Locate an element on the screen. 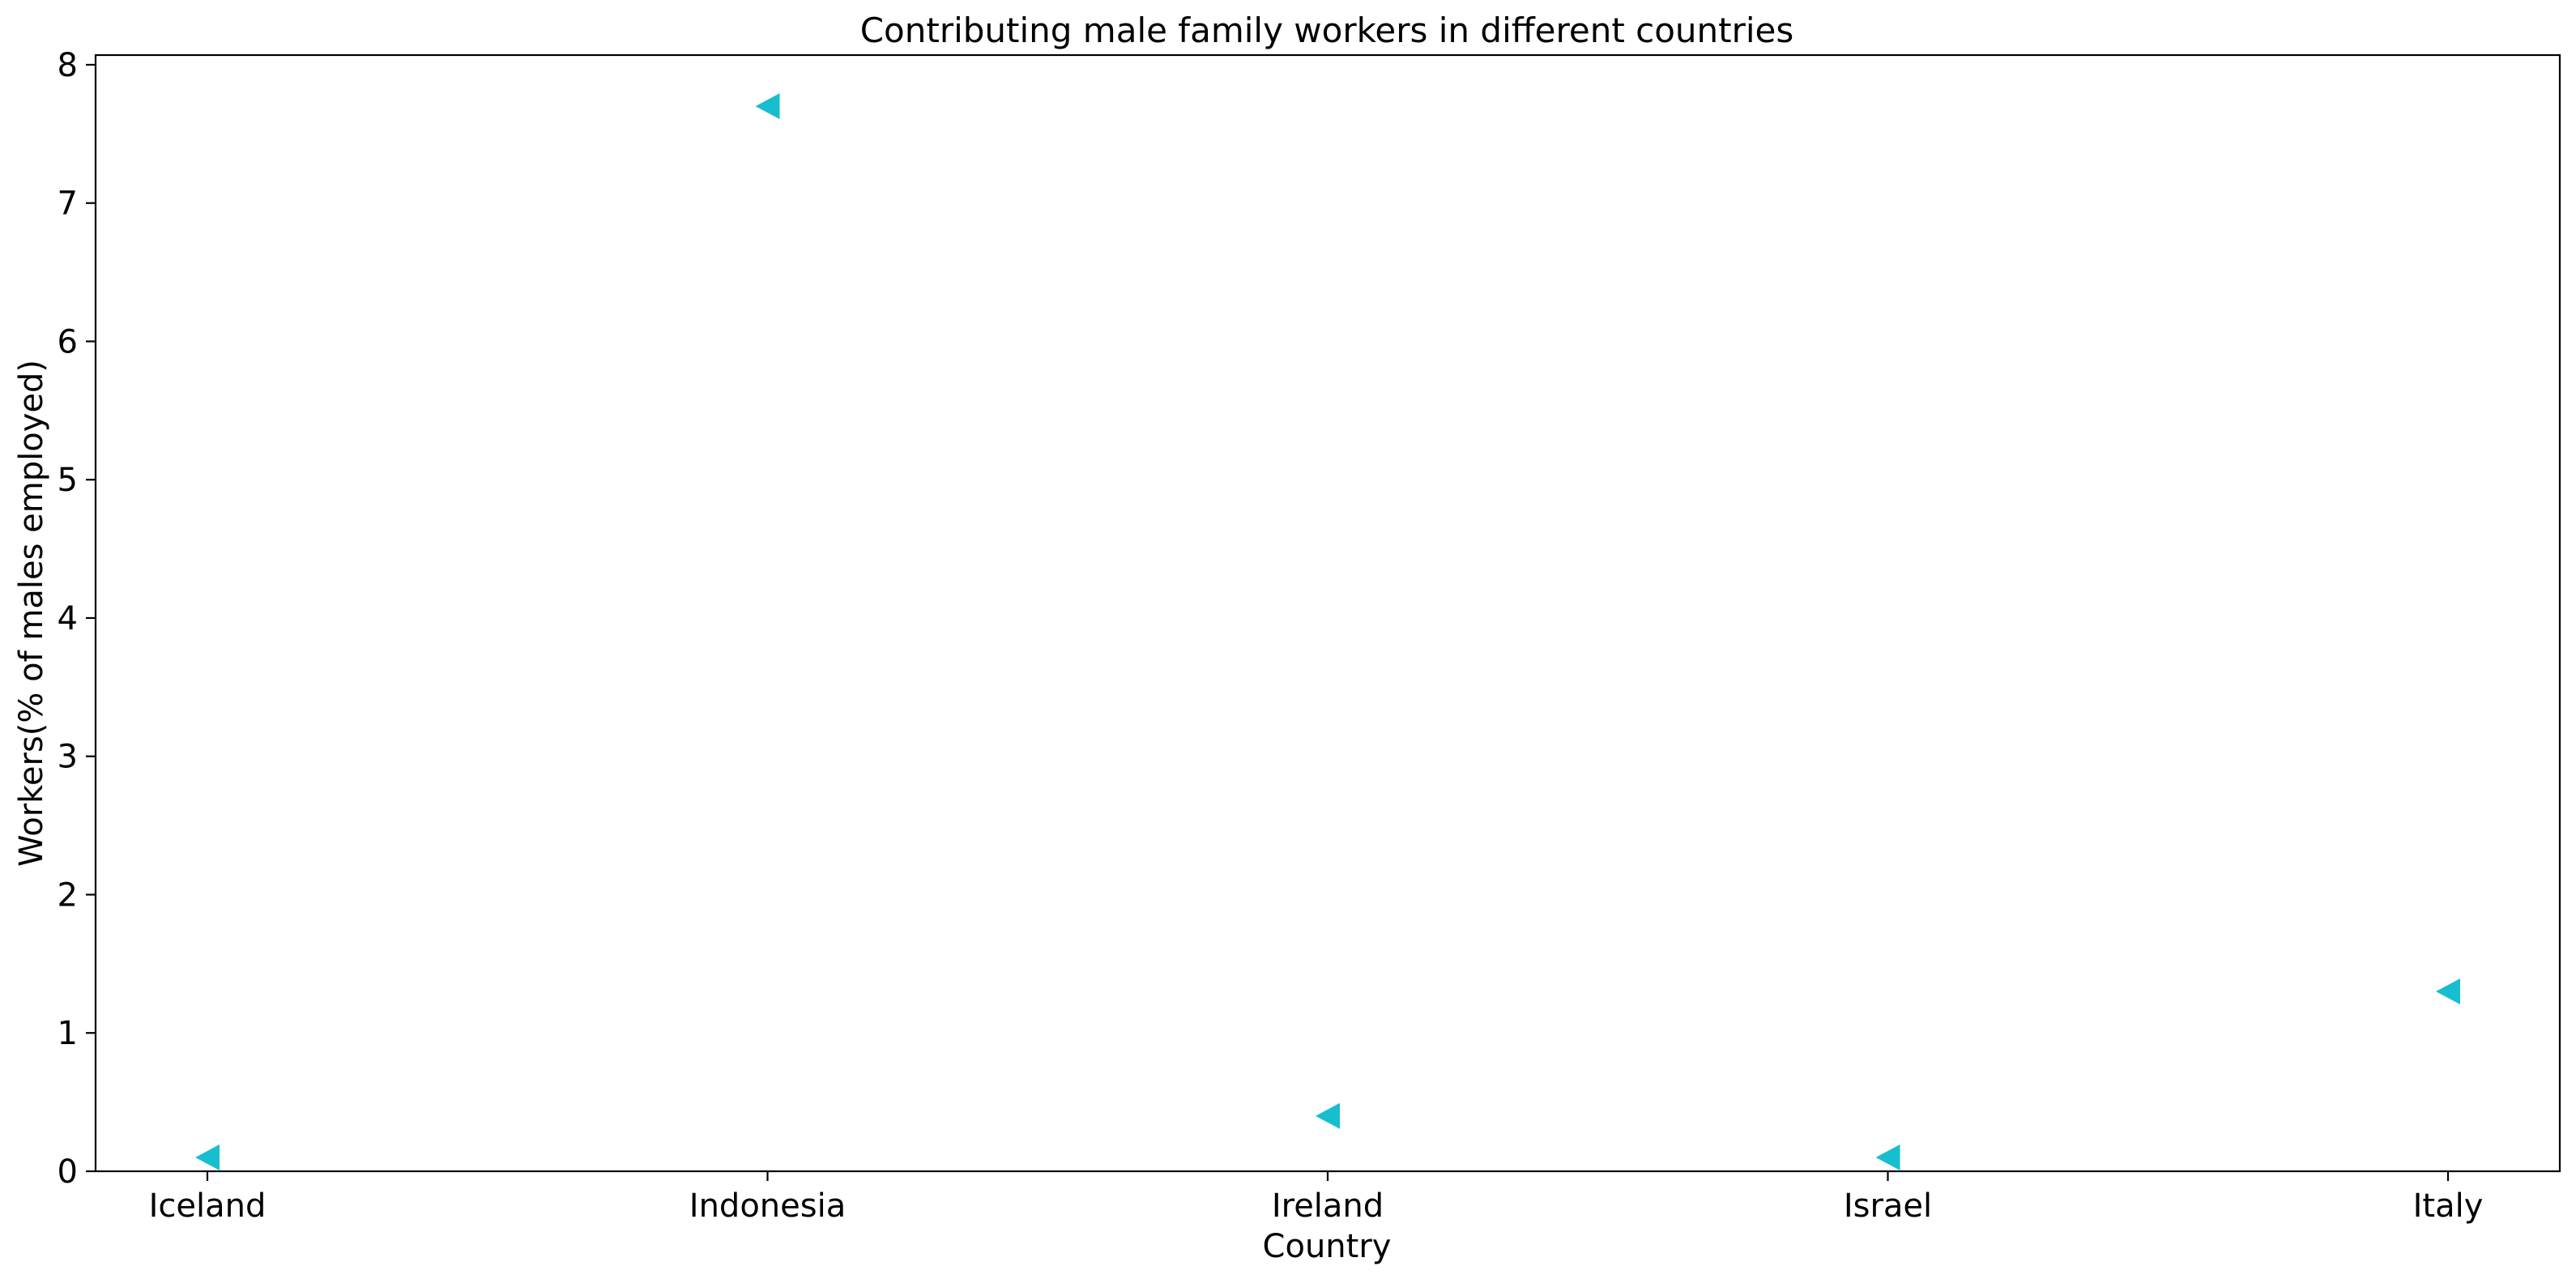 This screenshot has width=2576, height=1279. x-axis: Iceland Indonesia Ireland Israel Italy is located at coordinates (1317, 1198).